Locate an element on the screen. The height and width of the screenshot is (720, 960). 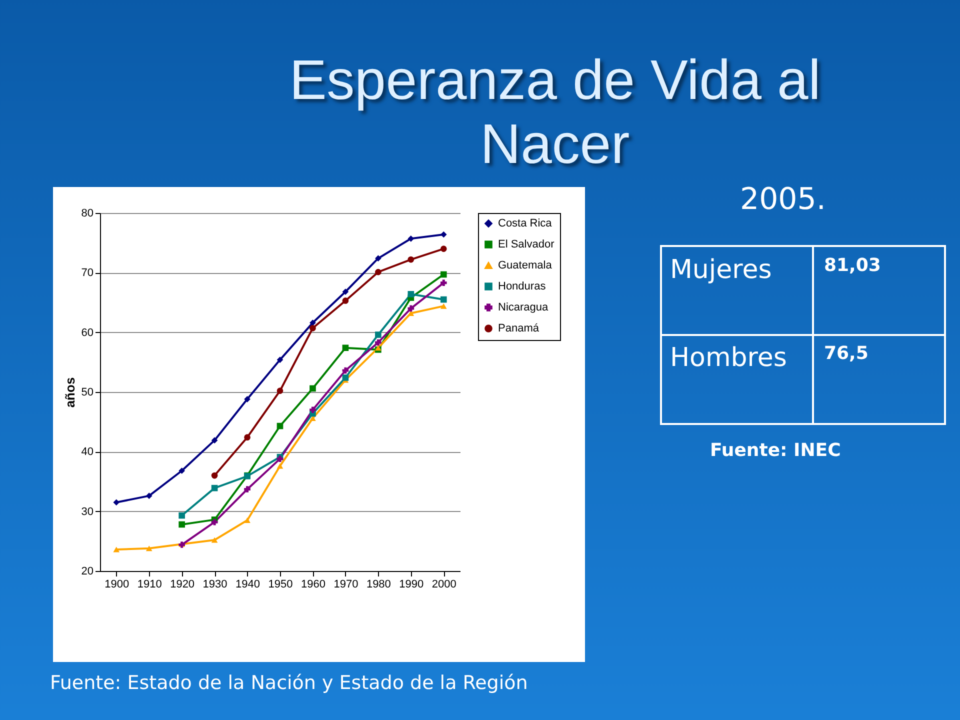
y-tick-label: 80 is located at coordinates (87, 214).